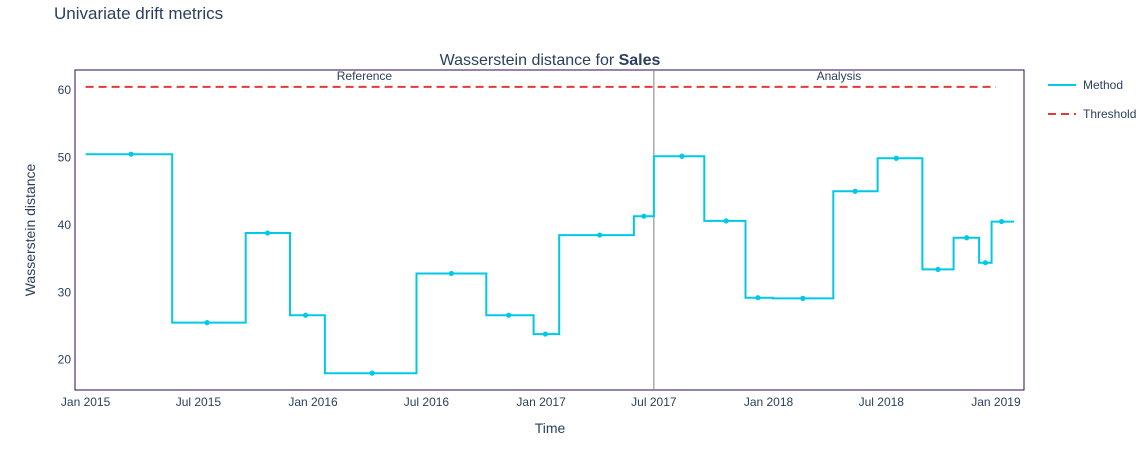  What do you see at coordinates (529, 60) in the screenshot?
I see `plot-title-prefix: Wasserstein distance for` at bounding box center [529, 60].